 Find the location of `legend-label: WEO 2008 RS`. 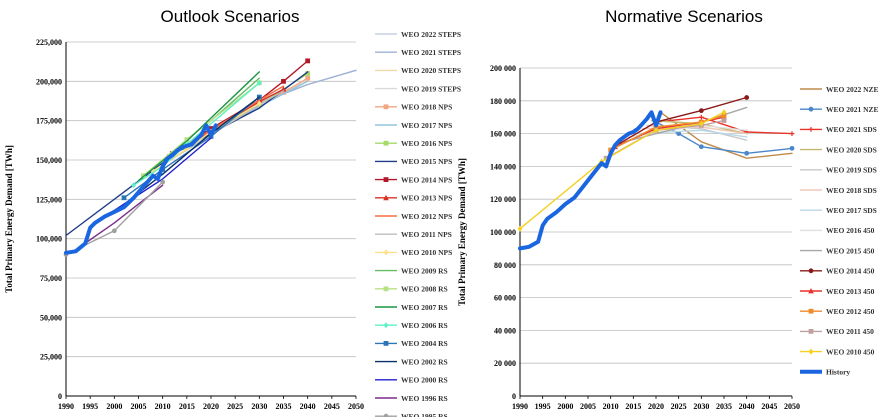

legend-label: WEO 2008 RS is located at coordinates (424, 289).